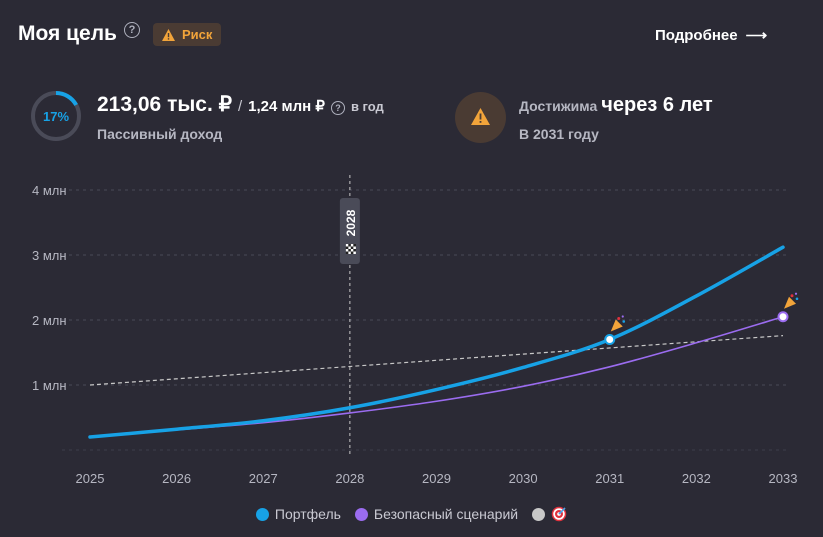 This screenshot has width=823, height=537. What do you see at coordinates (49, 385) in the screenshot?
I see `y-tick-label: 1 млн` at bounding box center [49, 385].